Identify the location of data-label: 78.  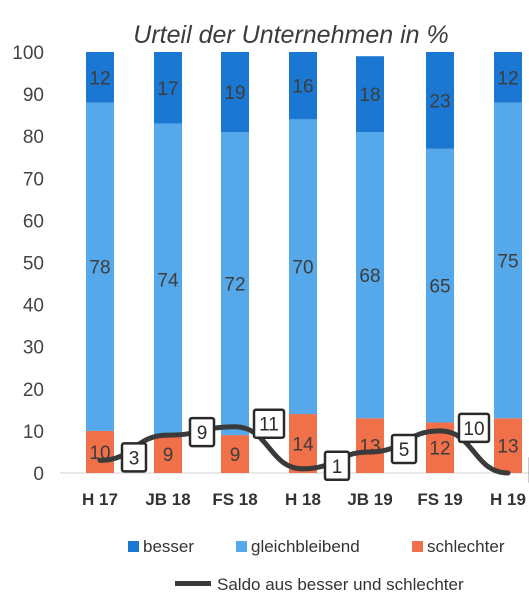
(99, 268).